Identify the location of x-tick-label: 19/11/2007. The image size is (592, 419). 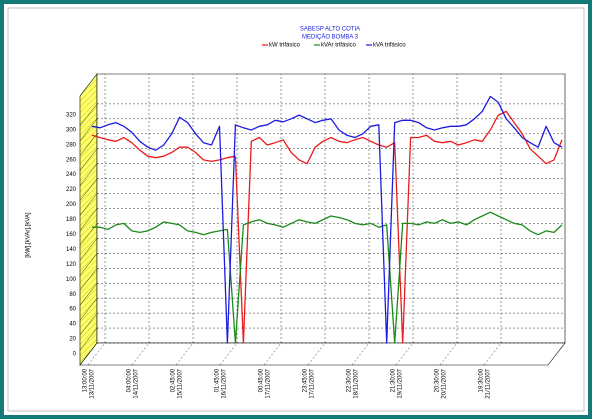
(401, 383).